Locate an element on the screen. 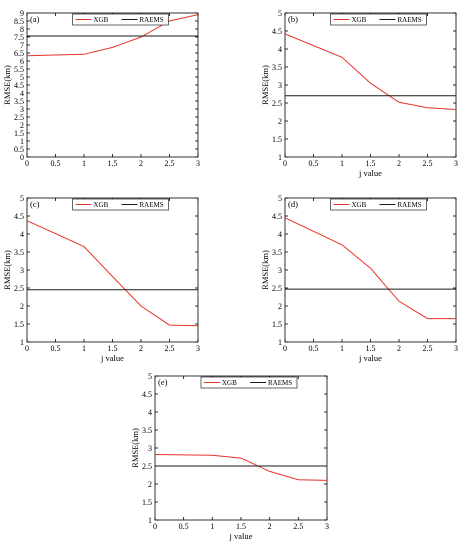 Image resolution: width=463 pixels, height=550 pixels. y-tick-label: 0 is located at coordinates (22, 157).